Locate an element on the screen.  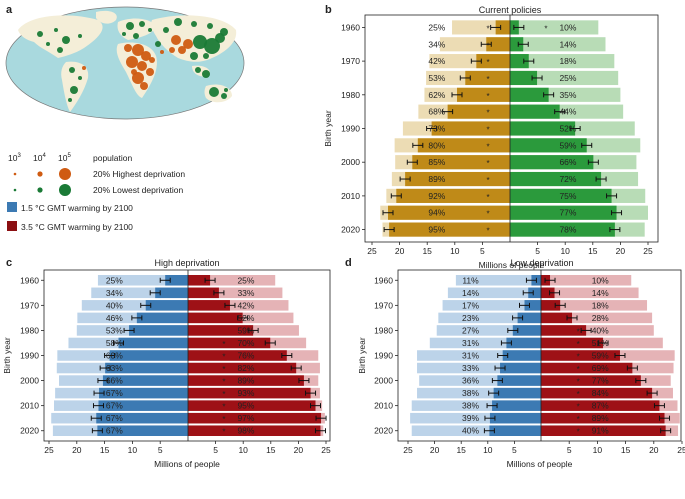
pct-label-right: 87% is located at coordinates (600, 406).